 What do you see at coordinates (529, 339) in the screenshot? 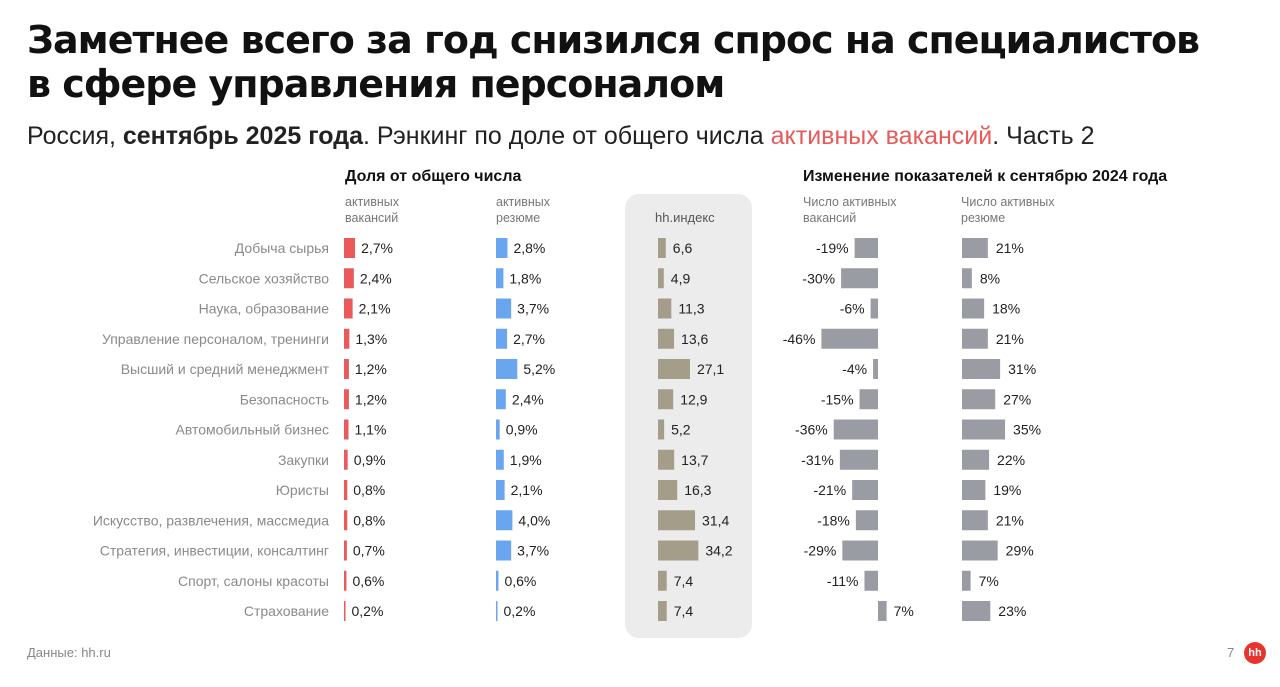
I see `resumes-share-label: 2,7%` at bounding box center [529, 339].